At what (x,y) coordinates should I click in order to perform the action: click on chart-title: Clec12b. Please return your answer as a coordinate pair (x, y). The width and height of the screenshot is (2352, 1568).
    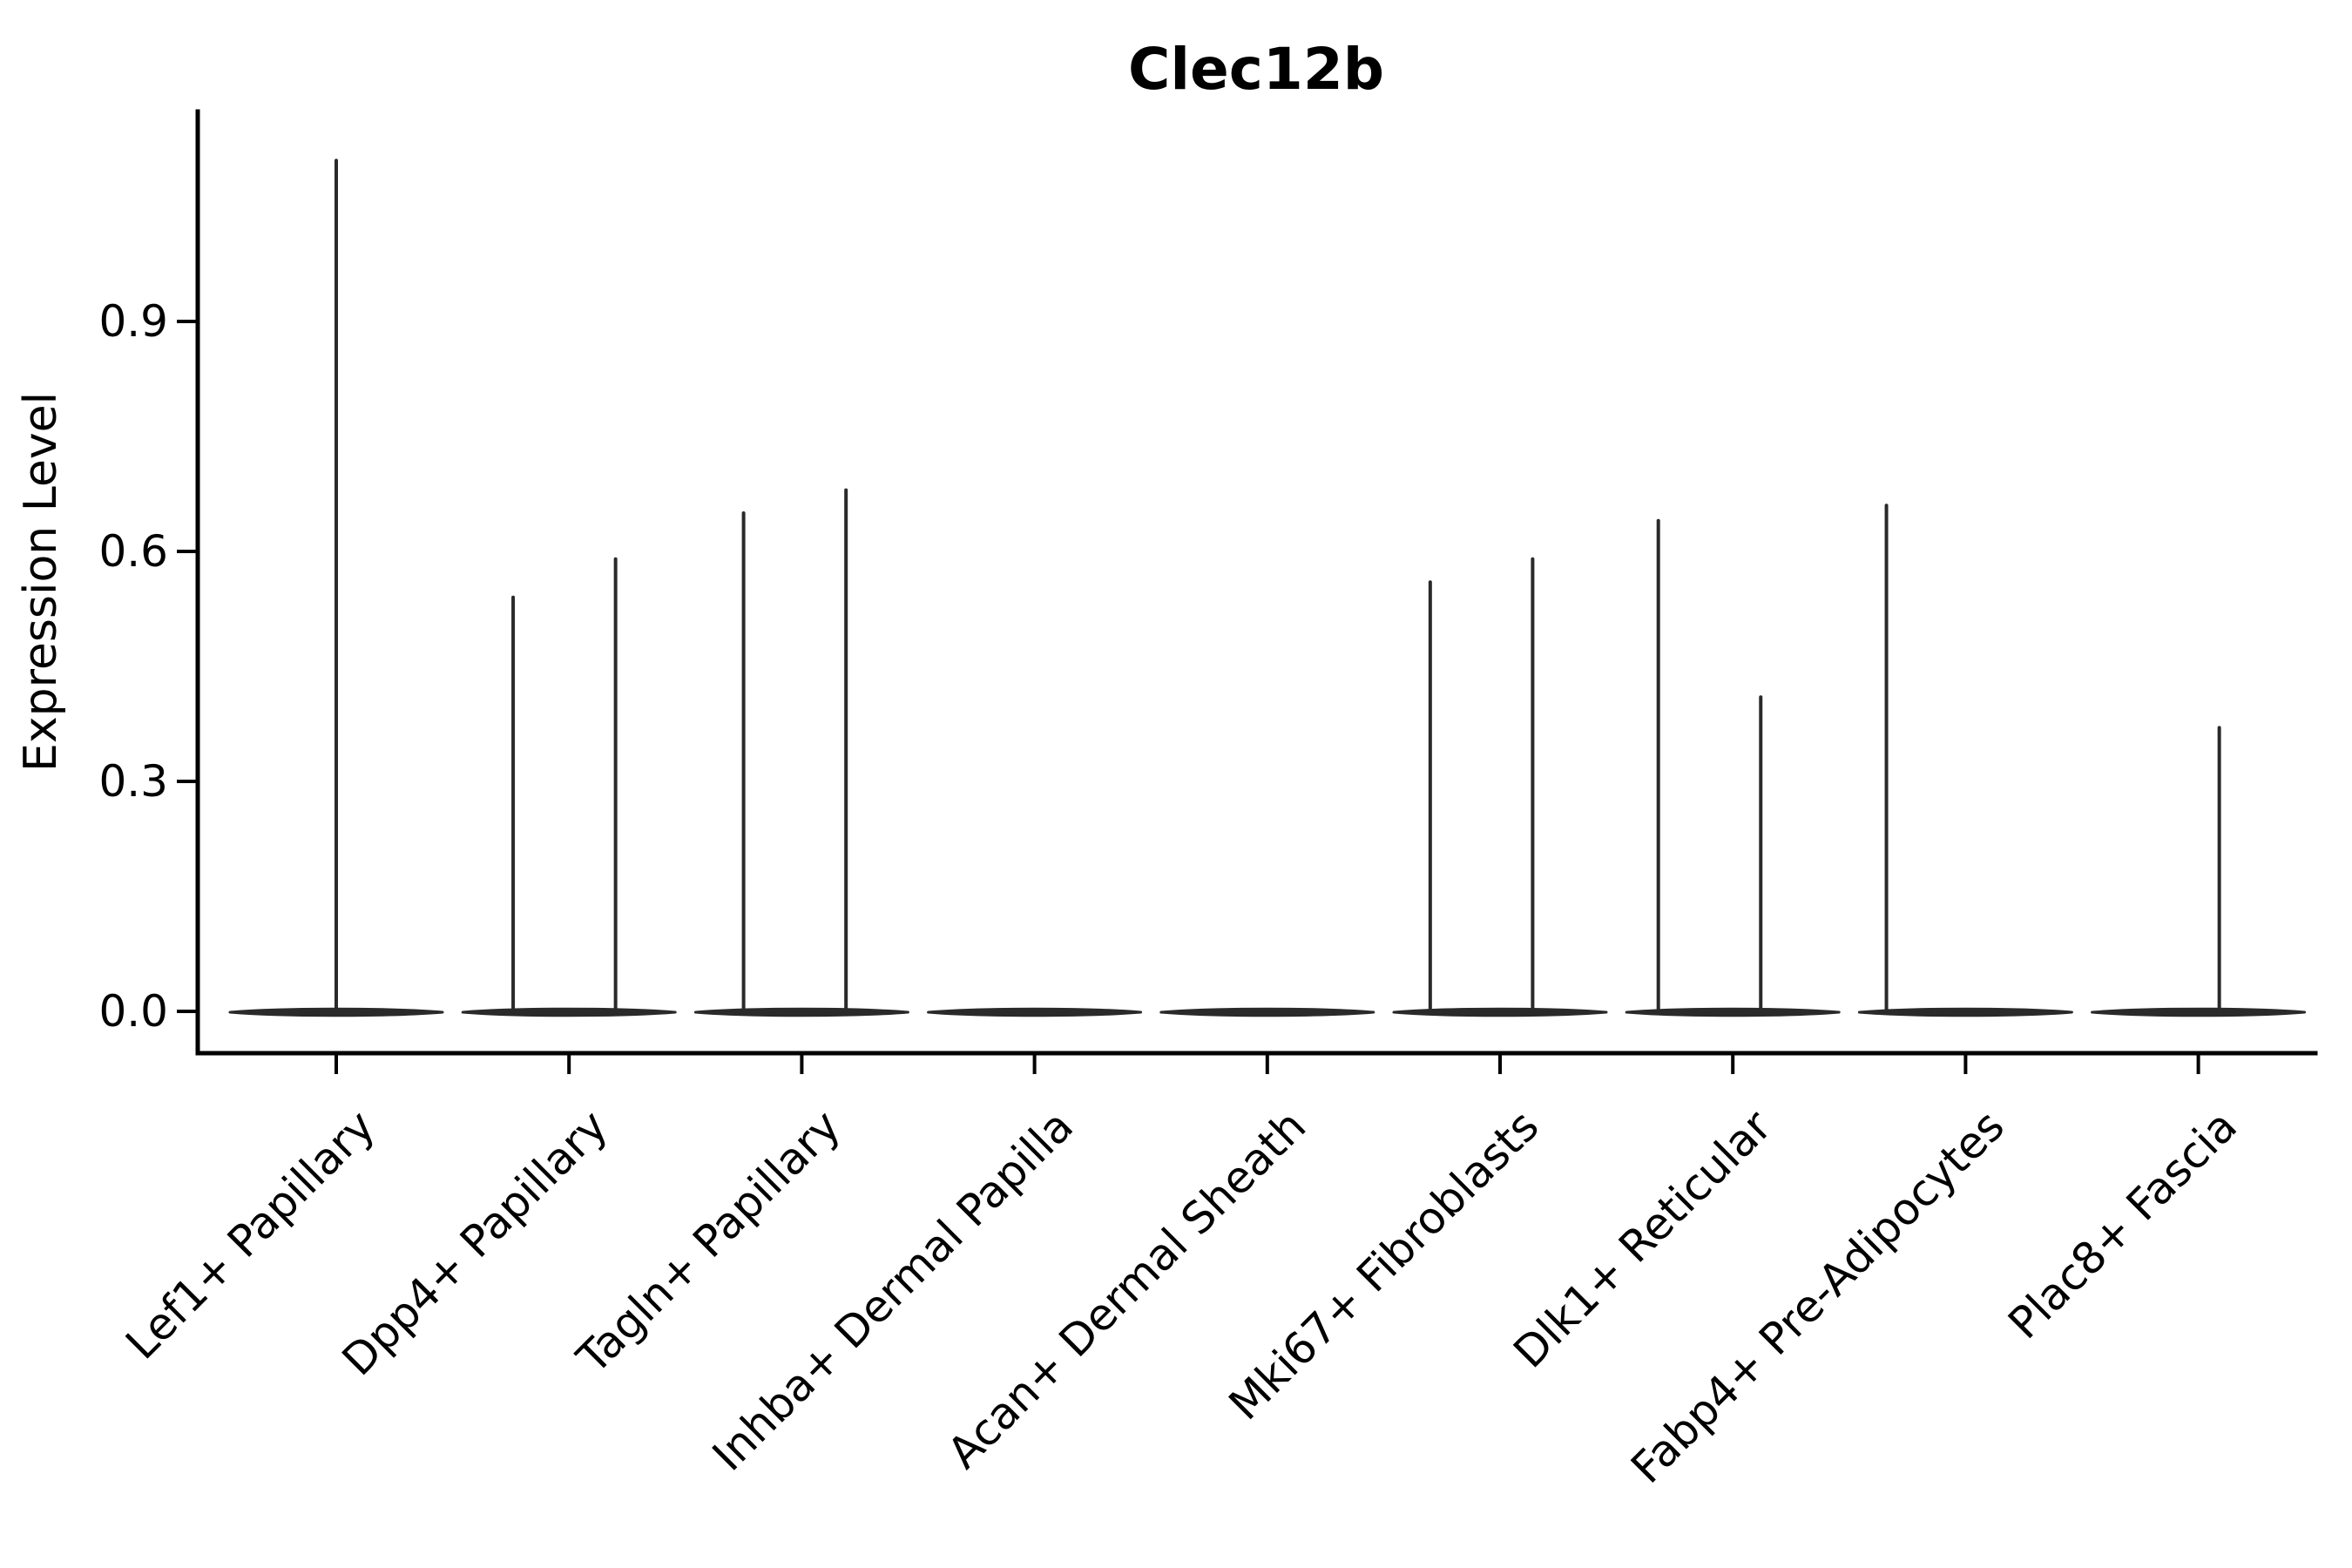
    Looking at the image, I should click on (1256, 69).